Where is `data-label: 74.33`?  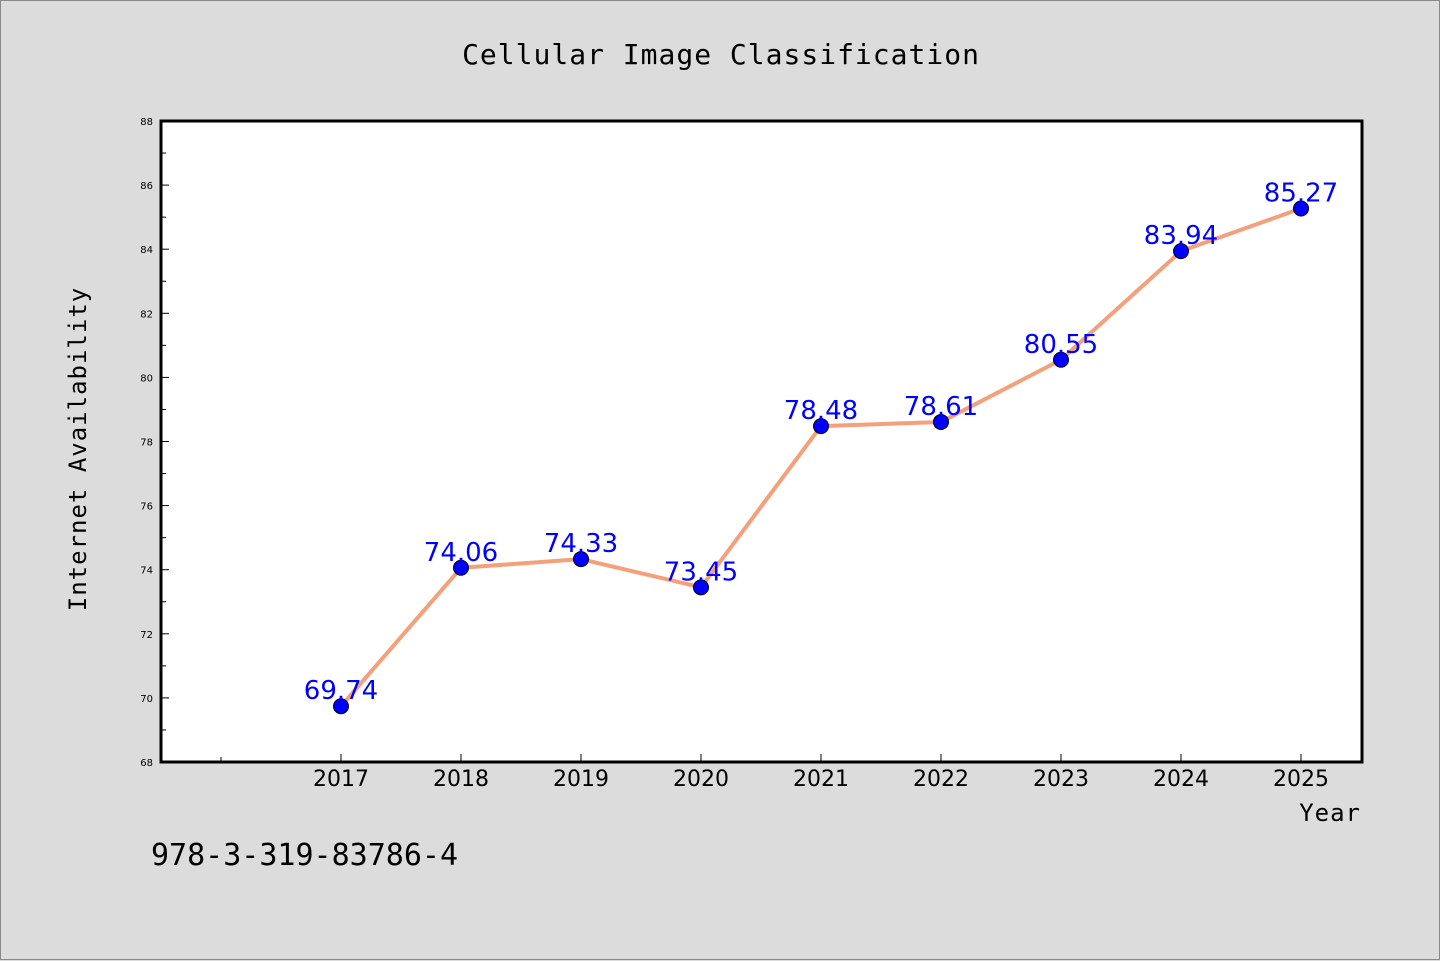
data-label: 74.33 is located at coordinates (581, 544).